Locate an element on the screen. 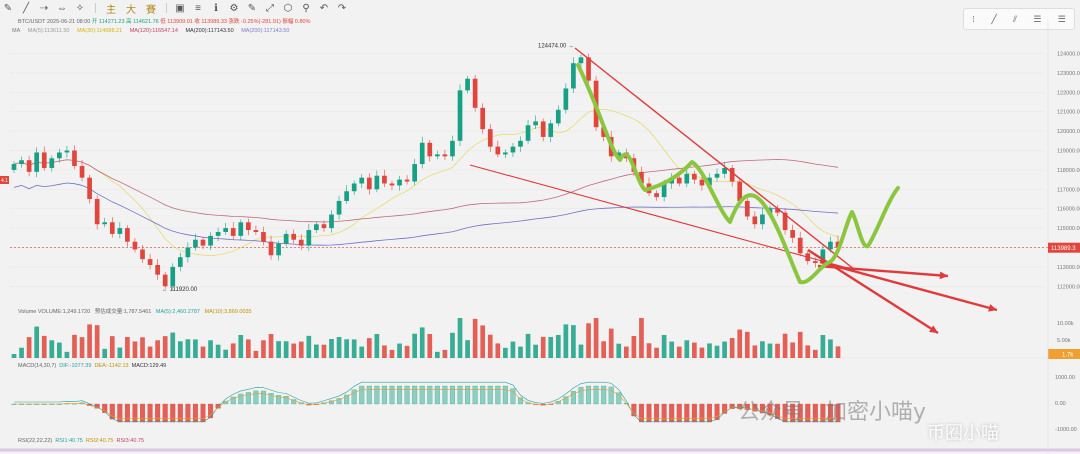 This screenshot has width=1080, height=454. current-price-tag is located at coordinates (1064, 247).